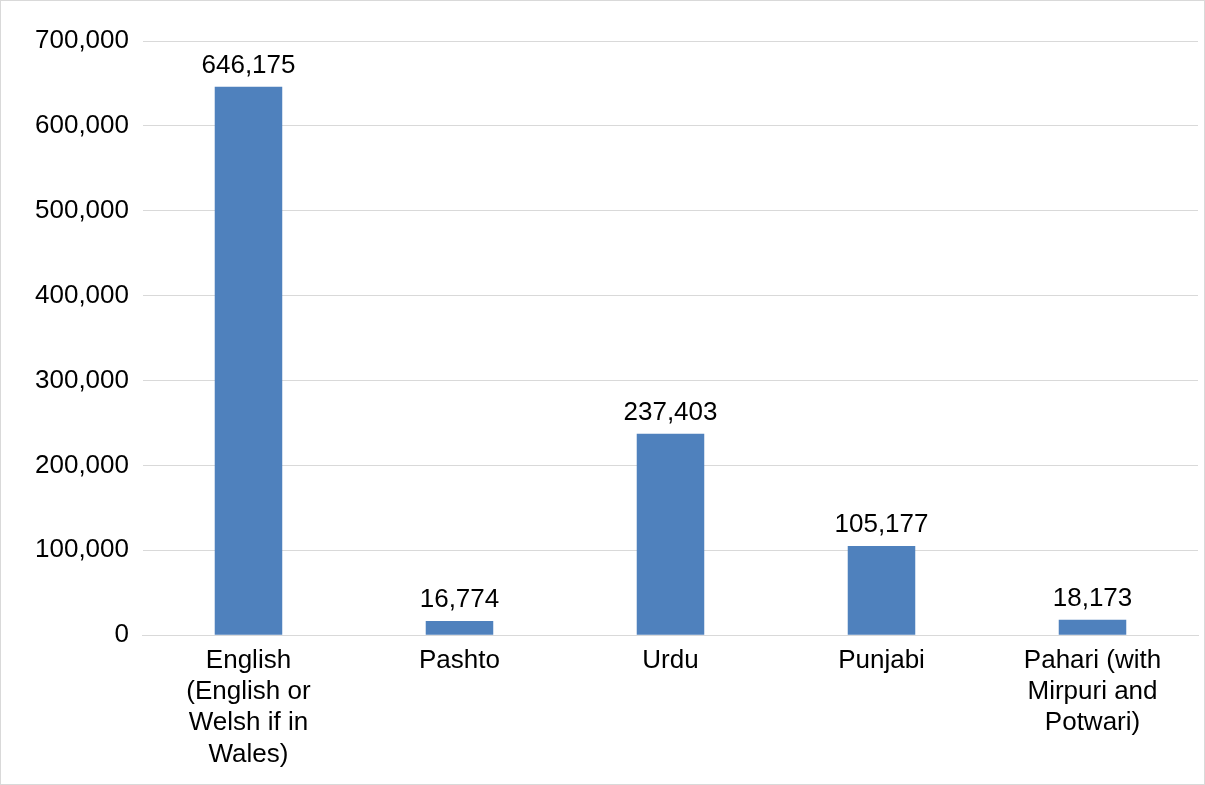  What do you see at coordinates (248, 705) in the screenshot?
I see `x-tick-label: English (English or Welsh if in Wales)` at bounding box center [248, 705].